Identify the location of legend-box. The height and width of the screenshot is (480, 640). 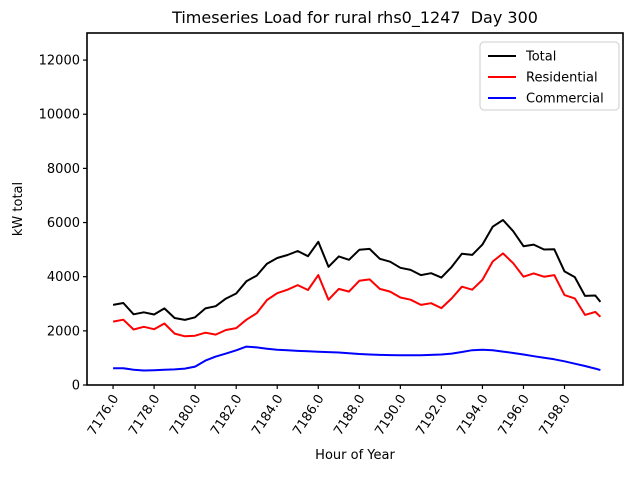
(549, 76).